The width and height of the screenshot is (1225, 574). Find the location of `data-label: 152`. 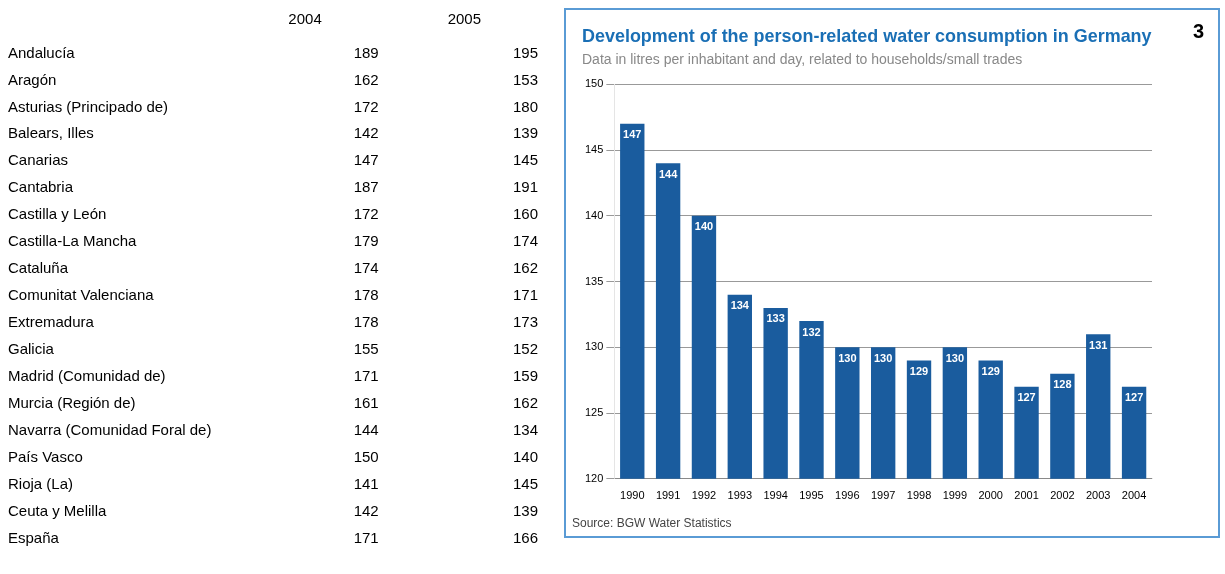

data-label: 152 is located at coordinates (525, 349).